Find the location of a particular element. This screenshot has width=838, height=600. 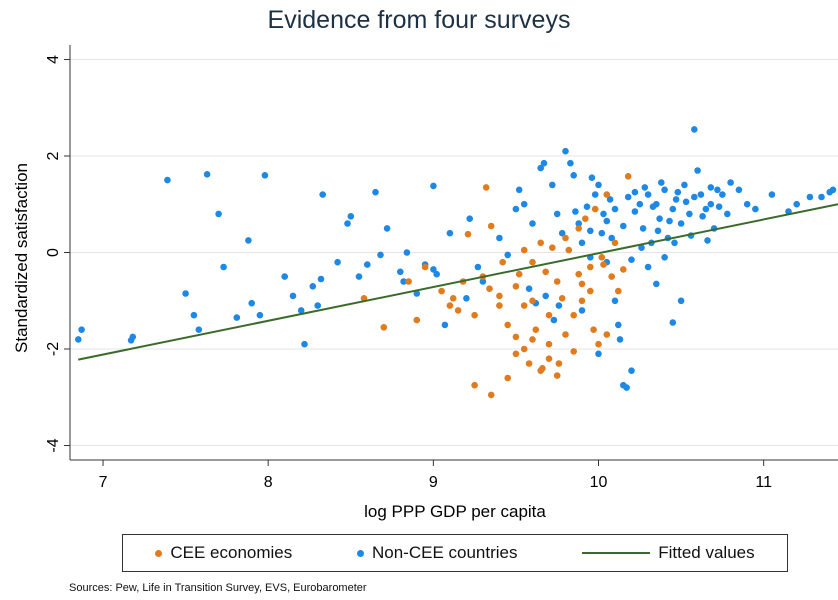

y-tick-label: -2 is located at coordinates (53, 349).